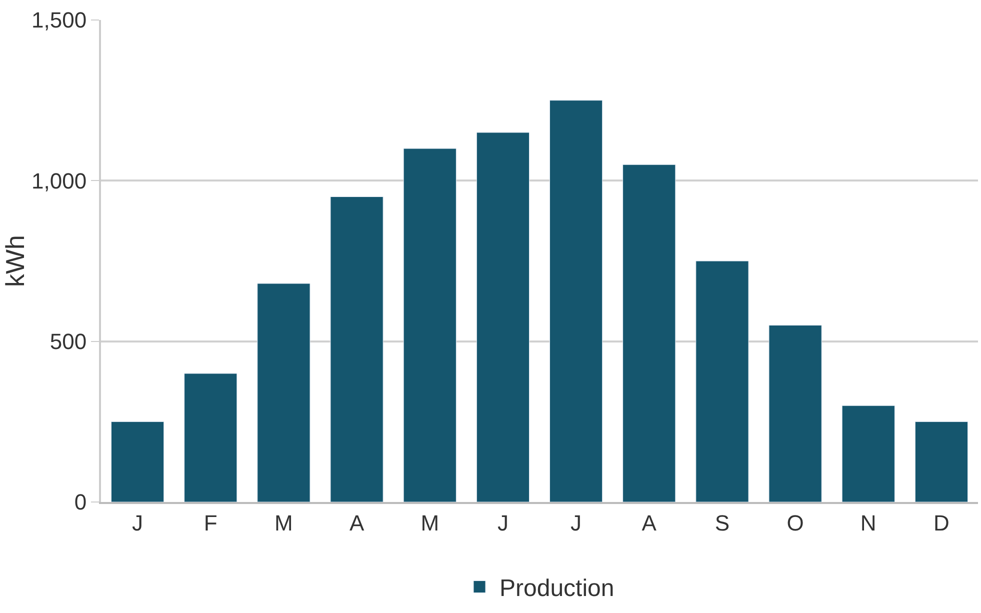 The height and width of the screenshot is (613, 981). I want to click on legend-label: Production, so click(557, 588).